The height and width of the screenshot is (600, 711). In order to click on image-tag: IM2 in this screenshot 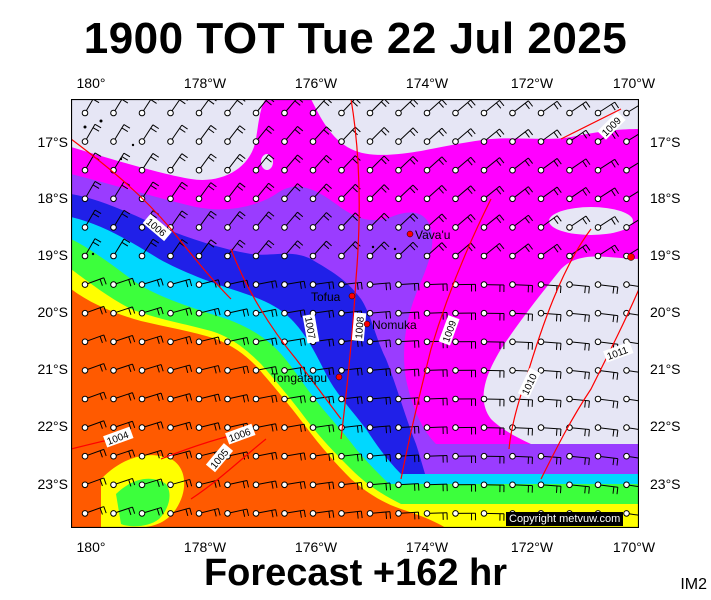, I will do `click(693, 584)`.